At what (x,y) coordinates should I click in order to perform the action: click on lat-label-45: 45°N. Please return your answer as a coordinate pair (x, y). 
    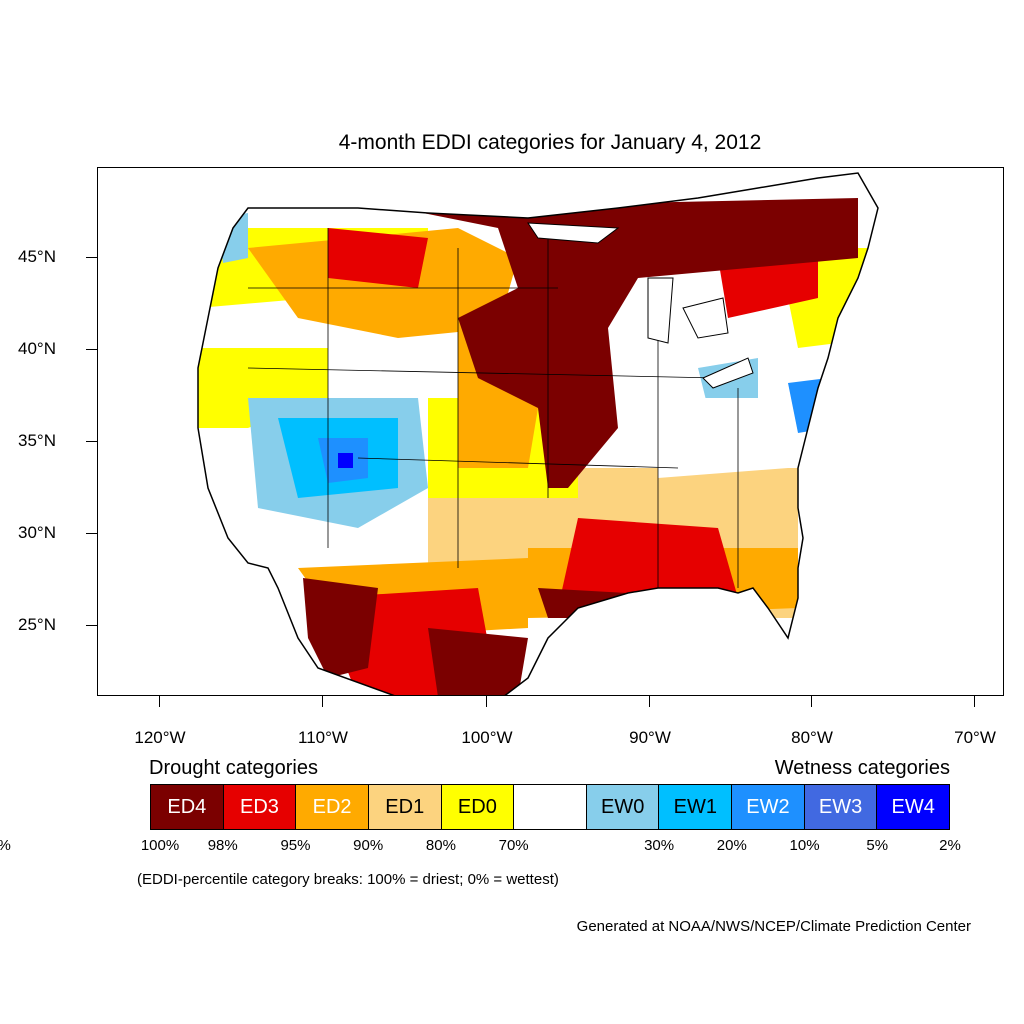
    Looking at the image, I should click on (37, 256).